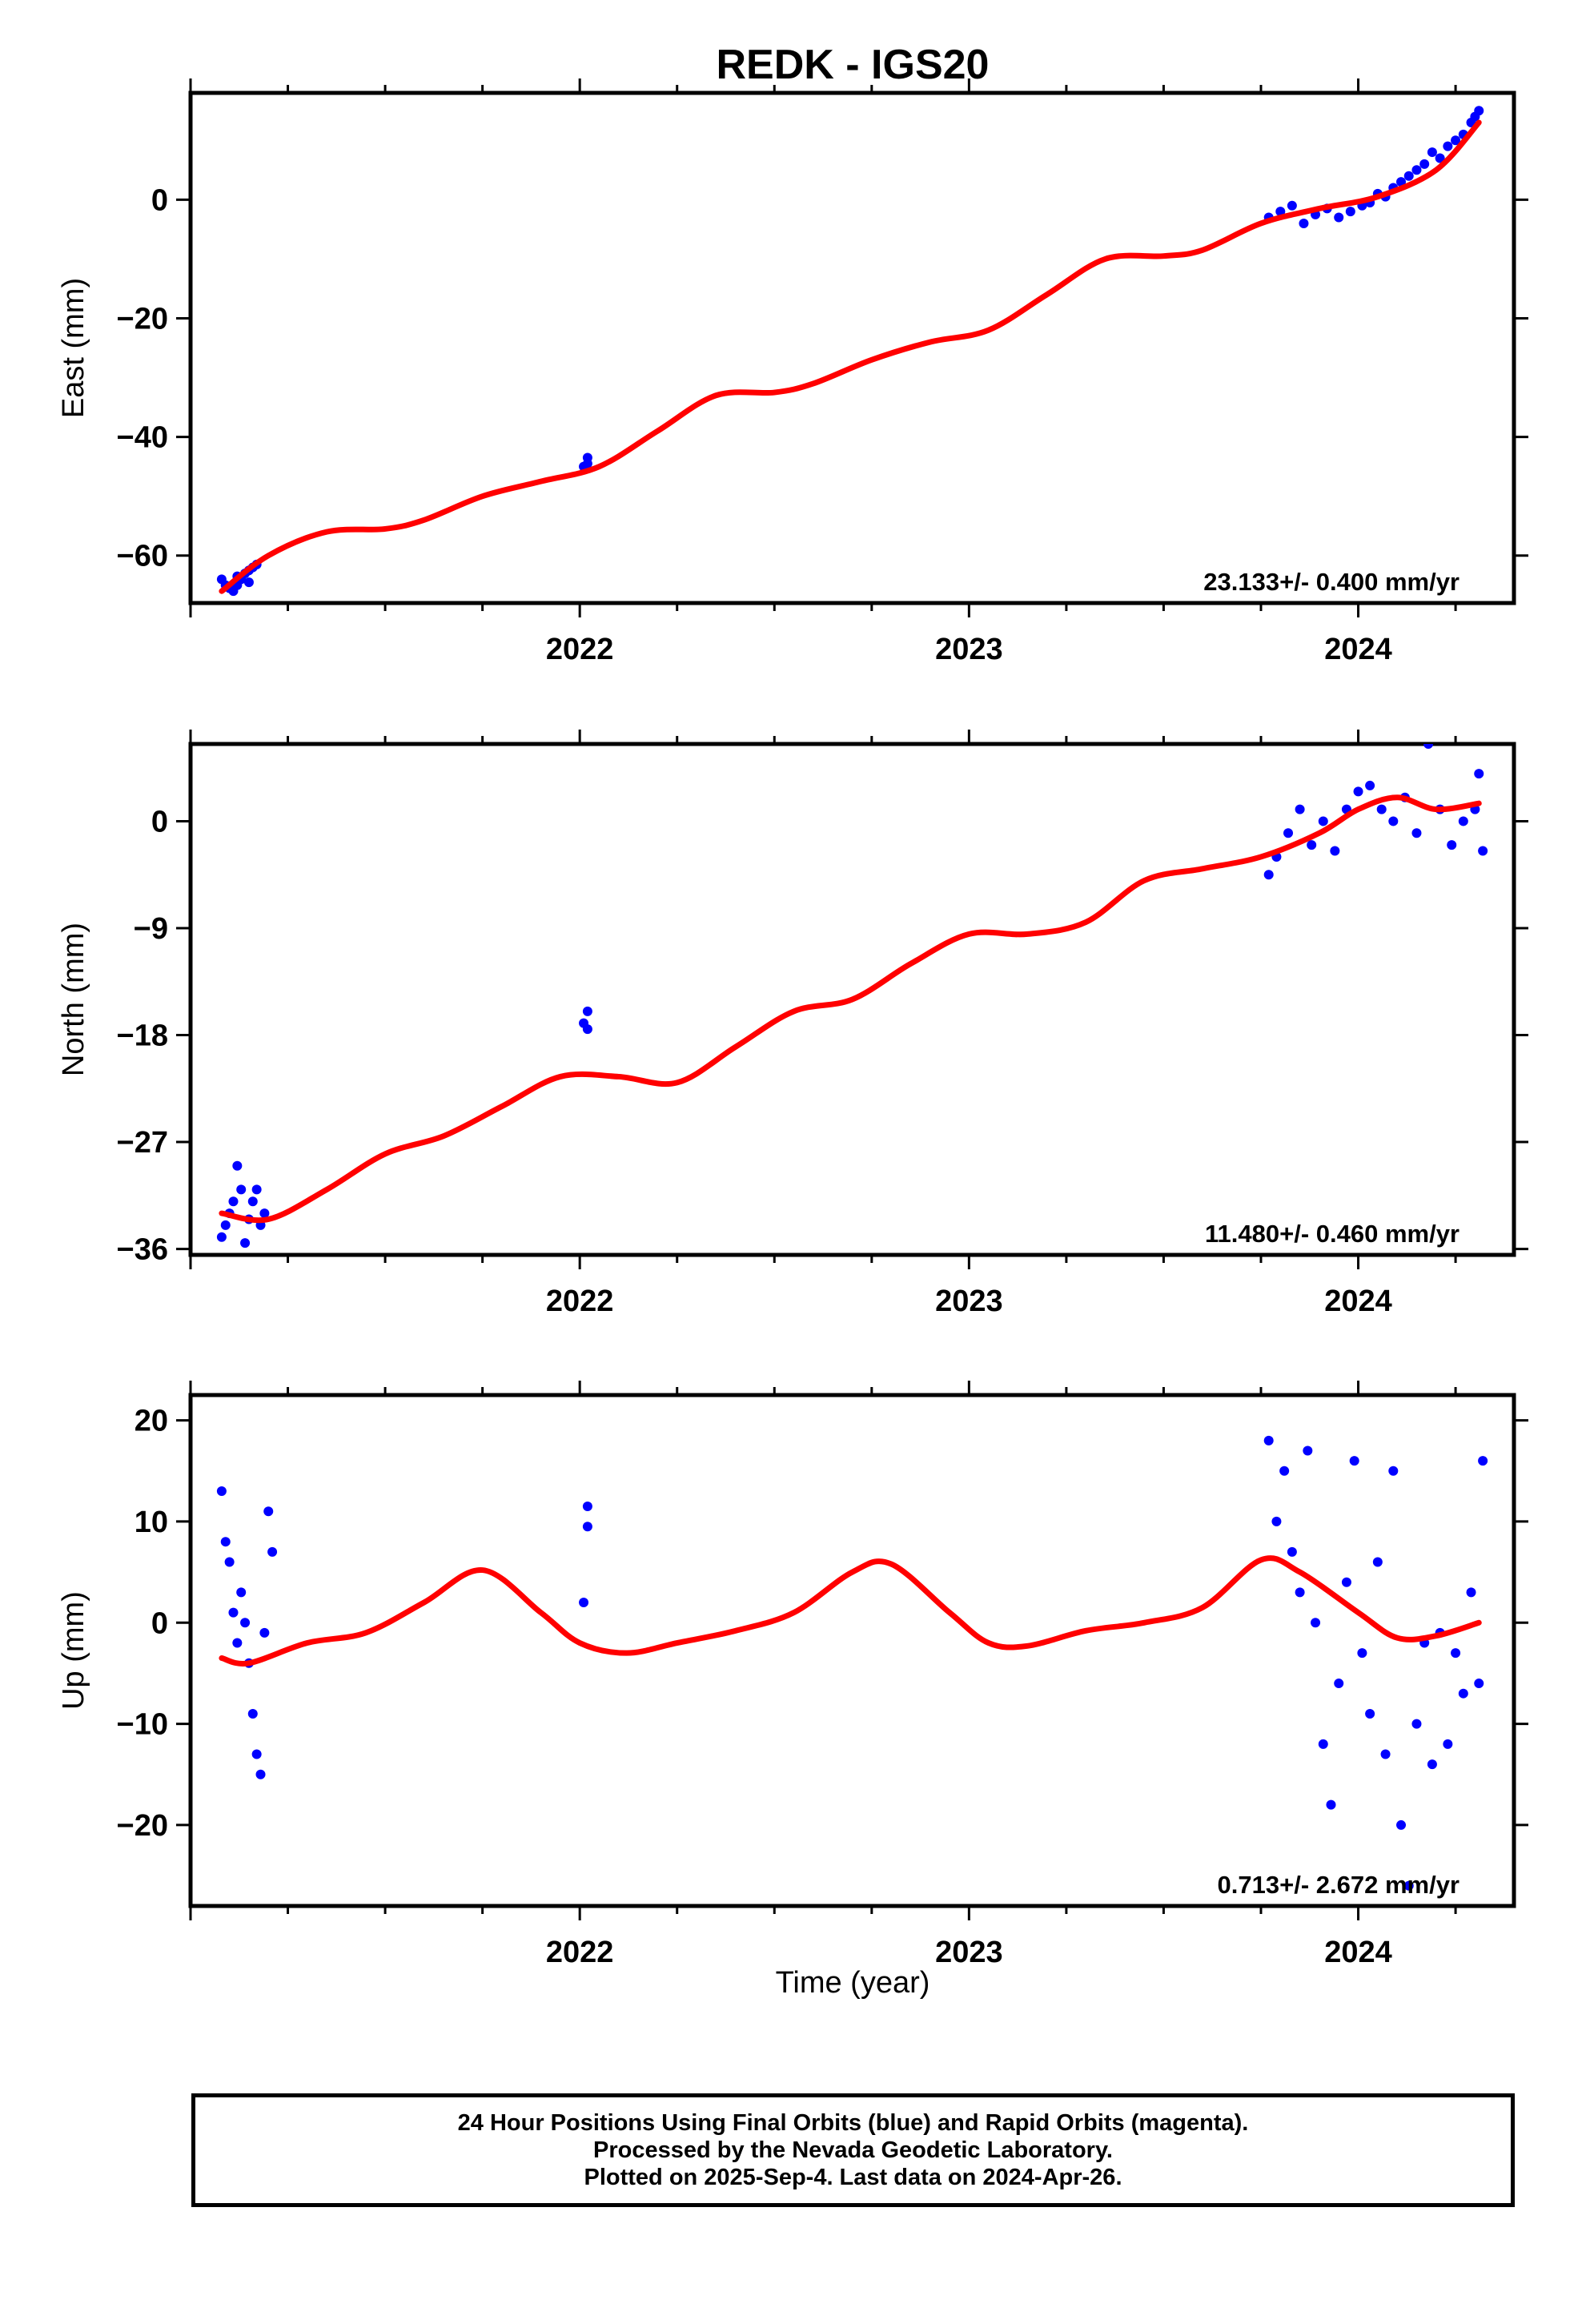 The image size is (1582, 2324). What do you see at coordinates (74, 1650) in the screenshot?
I see `up-y-axis-label: Up (mm)` at bounding box center [74, 1650].